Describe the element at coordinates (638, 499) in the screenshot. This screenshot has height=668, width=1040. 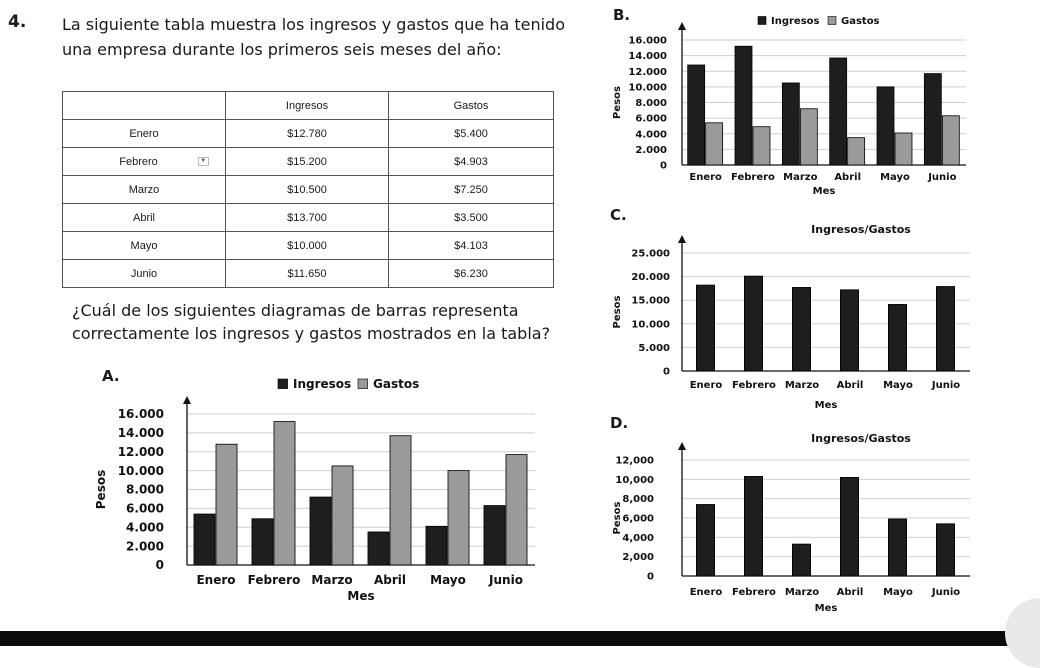
I see `y-tick-label: 8,000` at that location.